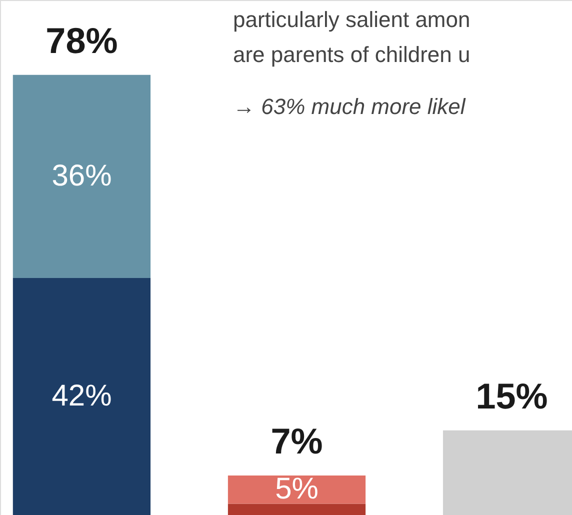  I want to click on total-label: 7%, so click(296, 441).